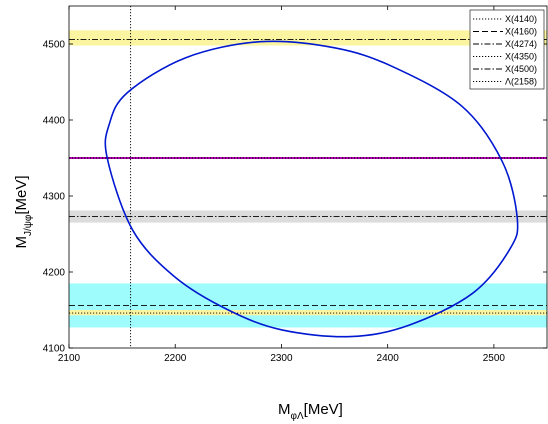 This screenshot has height=424, width=548. I want to click on x-tick-label: 2400, so click(388, 358).